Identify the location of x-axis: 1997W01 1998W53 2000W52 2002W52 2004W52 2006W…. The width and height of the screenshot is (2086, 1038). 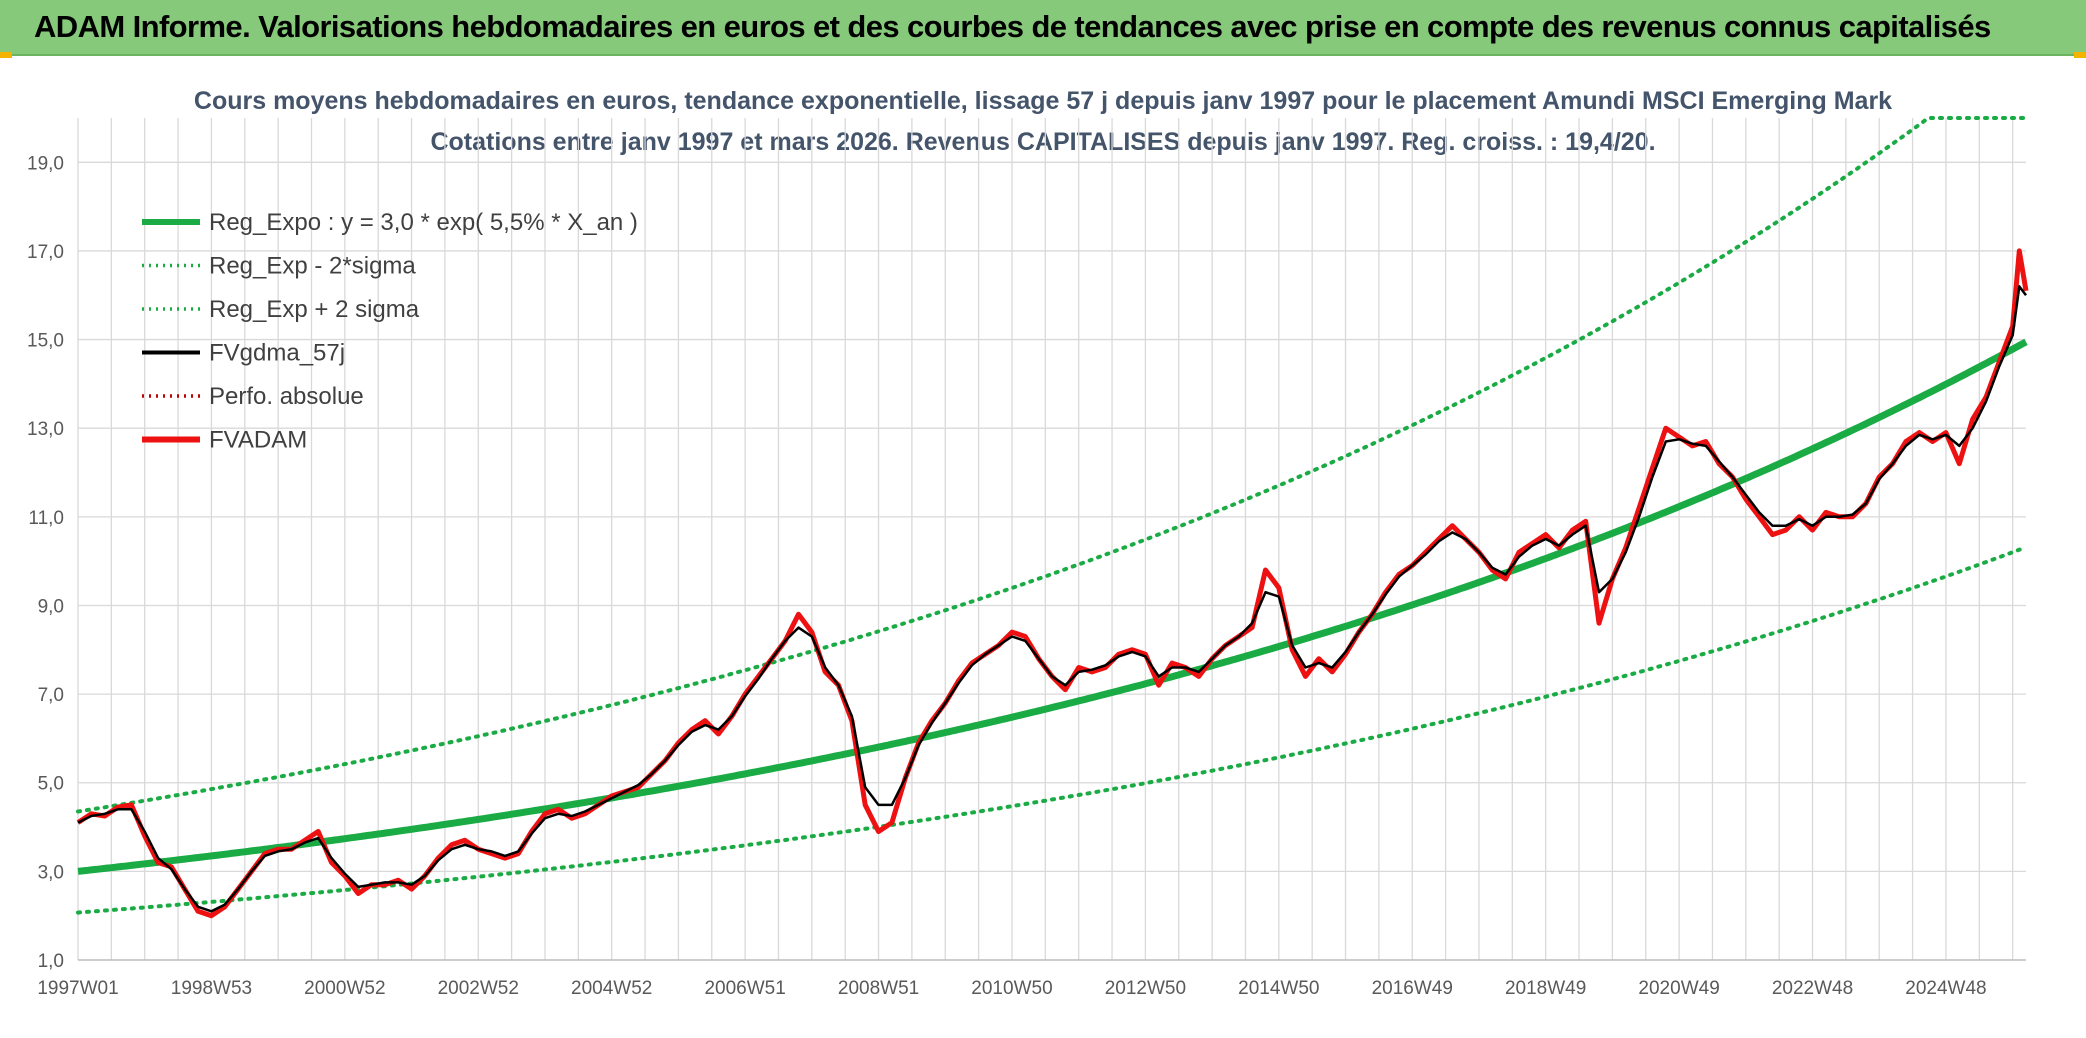
(1011, 988).